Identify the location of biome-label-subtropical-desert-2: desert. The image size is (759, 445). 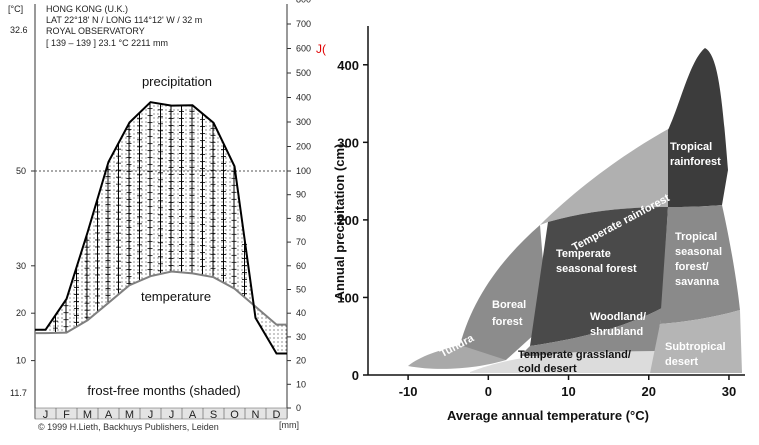
(681, 362).